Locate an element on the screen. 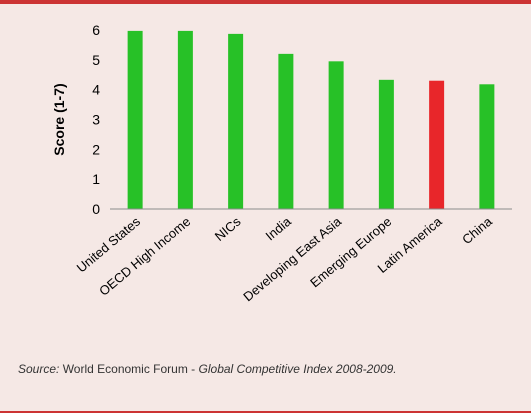 Image resolution: width=531 pixels, height=413 pixels. y-tick-label: 1 is located at coordinates (96, 179).